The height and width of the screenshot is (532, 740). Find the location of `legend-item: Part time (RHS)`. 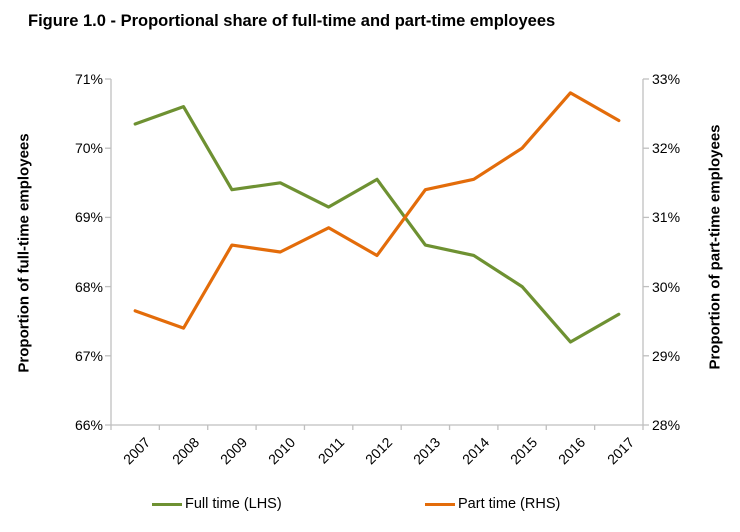

legend-item: Part time (RHS) is located at coordinates (492, 504).